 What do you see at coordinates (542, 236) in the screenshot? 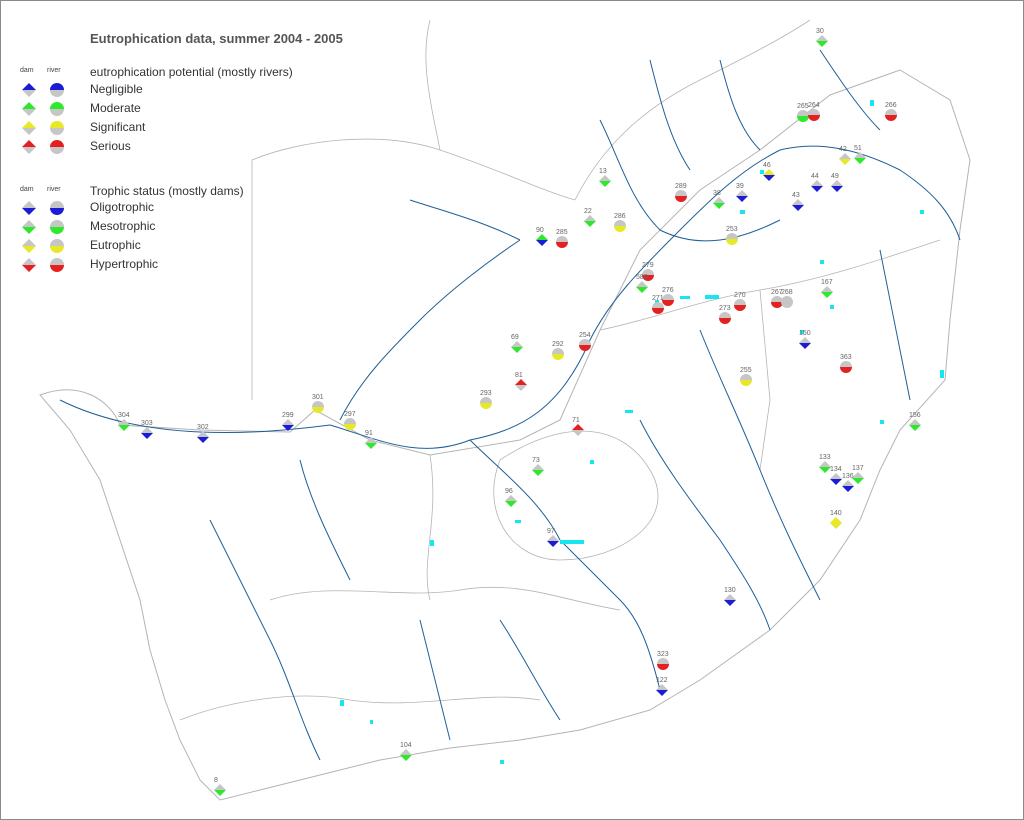
I see `dam-site-90: 90` at bounding box center [542, 236].